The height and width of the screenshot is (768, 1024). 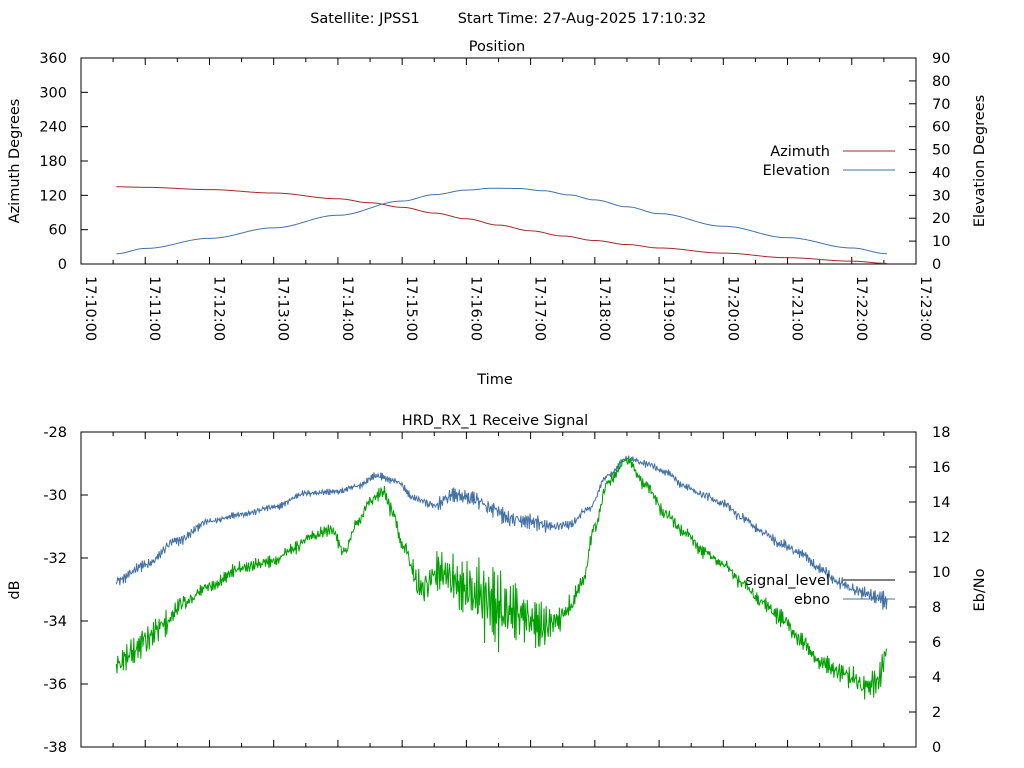 I want to click on satellite-label: Satellite: JPSS1, so click(x=365, y=19).